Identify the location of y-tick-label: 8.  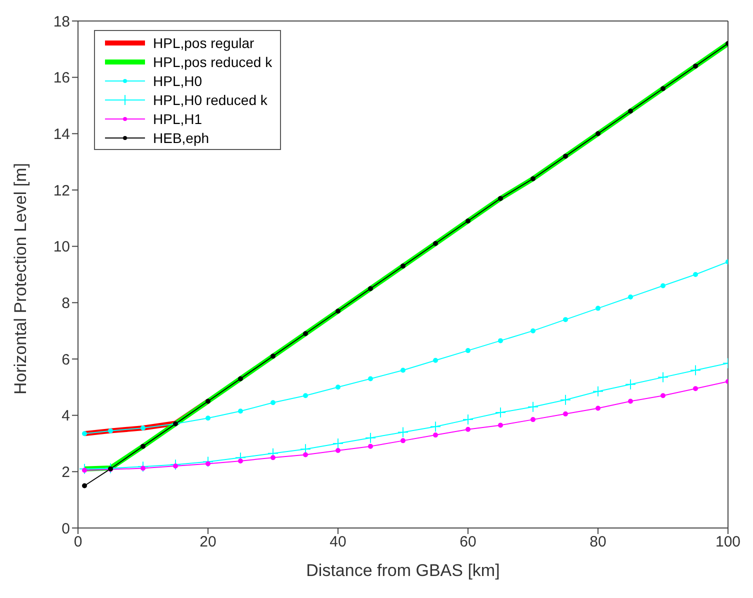
(66, 303).